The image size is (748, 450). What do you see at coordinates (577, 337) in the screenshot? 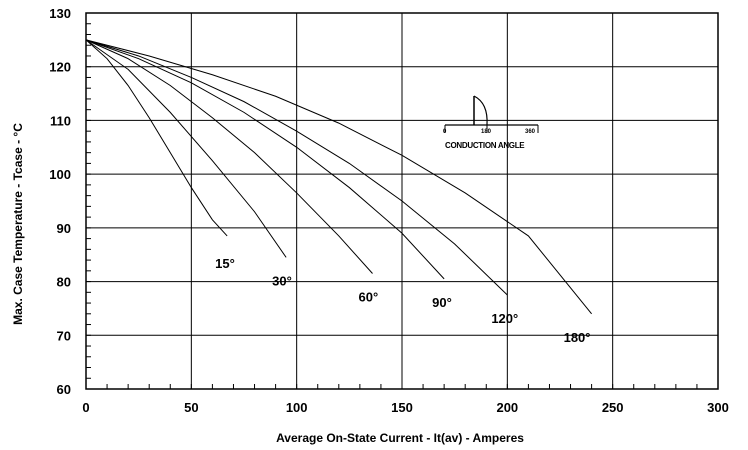
I see `curve-label: 180°` at bounding box center [577, 337].